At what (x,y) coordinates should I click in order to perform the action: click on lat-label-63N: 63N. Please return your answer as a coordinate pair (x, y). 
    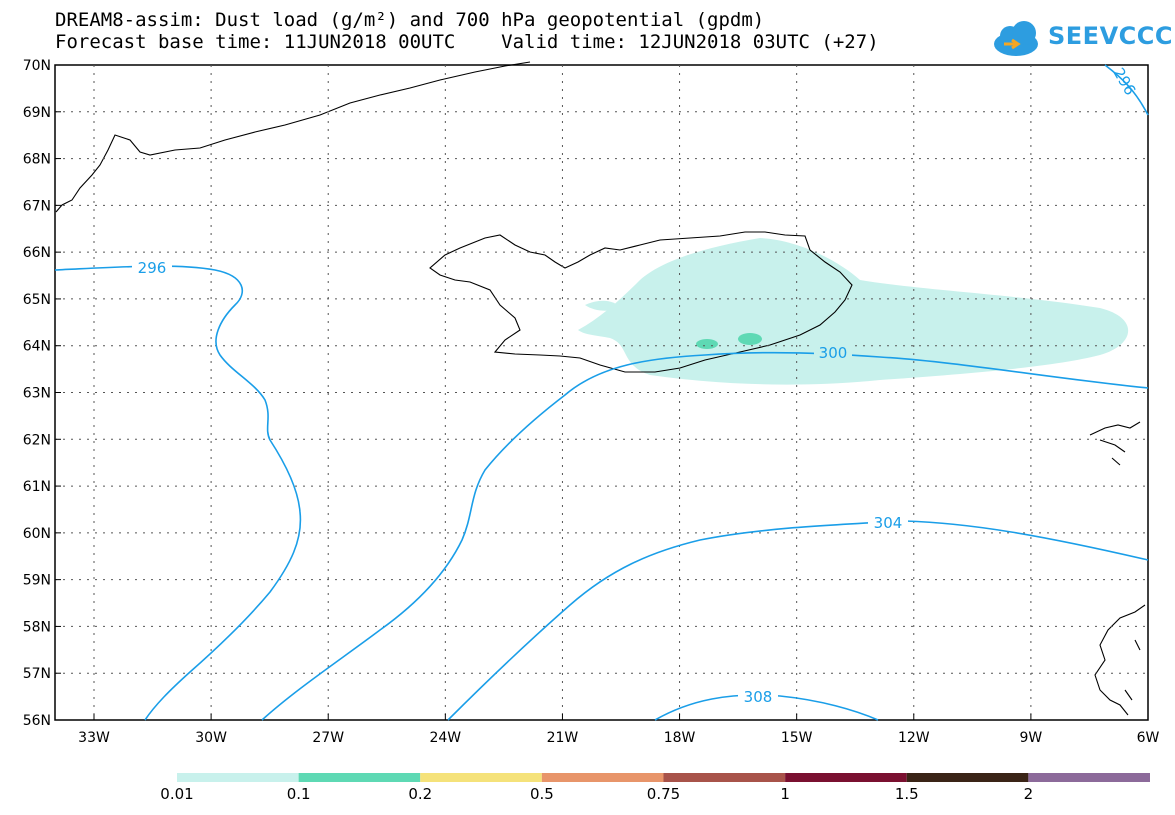
    Looking at the image, I should click on (37, 394).